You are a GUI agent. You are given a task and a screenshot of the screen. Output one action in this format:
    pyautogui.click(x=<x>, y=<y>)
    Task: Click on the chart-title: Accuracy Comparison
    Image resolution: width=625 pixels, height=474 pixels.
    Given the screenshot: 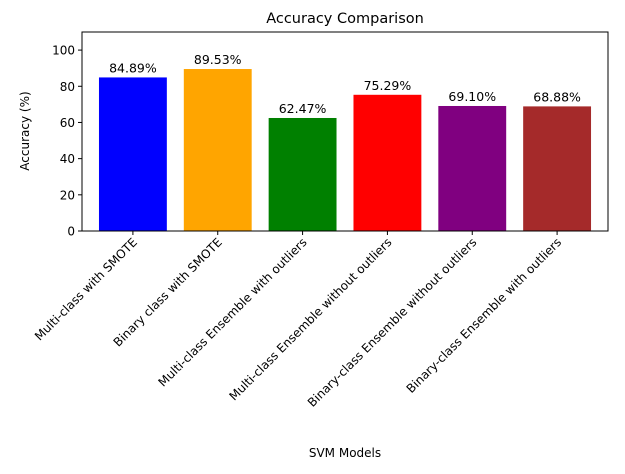 What is the action you would take?
    pyautogui.click(x=345, y=19)
    